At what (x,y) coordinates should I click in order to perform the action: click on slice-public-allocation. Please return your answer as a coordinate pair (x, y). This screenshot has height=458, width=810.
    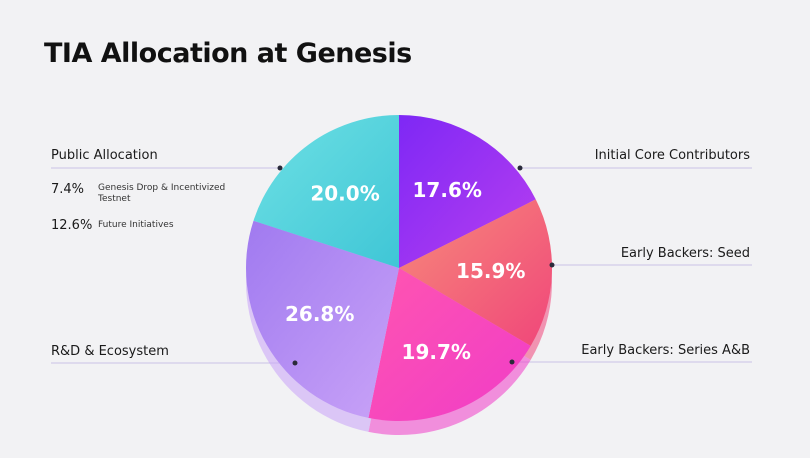
    Looking at the image, I should click on (326, 191).